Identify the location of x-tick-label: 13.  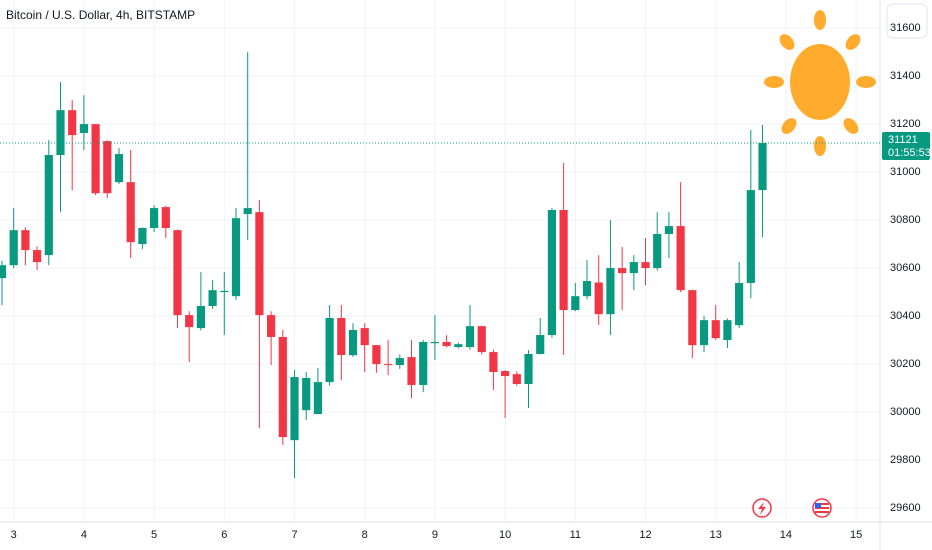
(716, 535).